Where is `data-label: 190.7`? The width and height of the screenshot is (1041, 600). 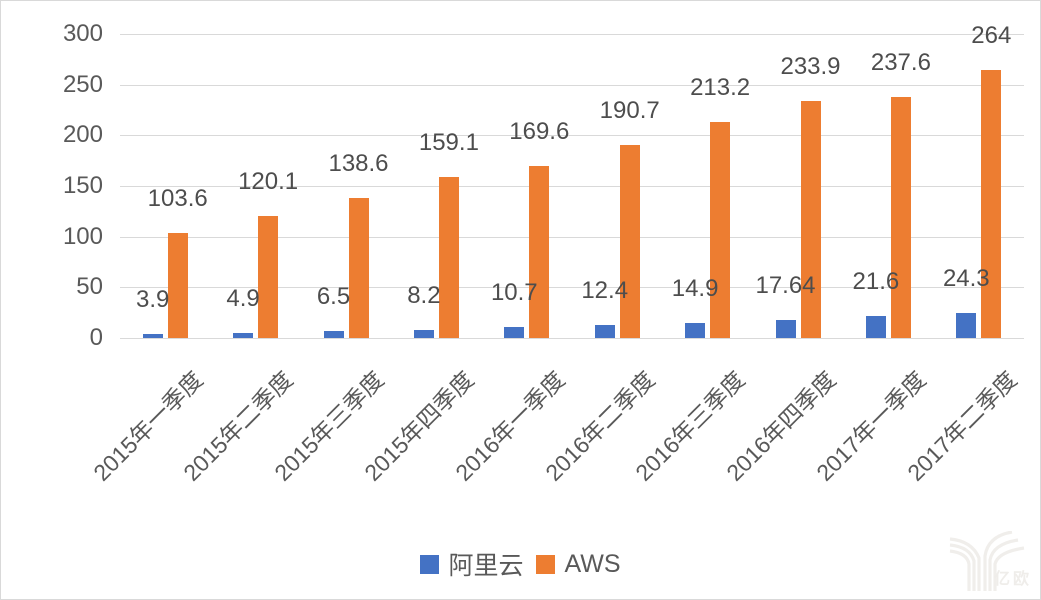
data-label: 190.7 is located at coordinates (629, 110).